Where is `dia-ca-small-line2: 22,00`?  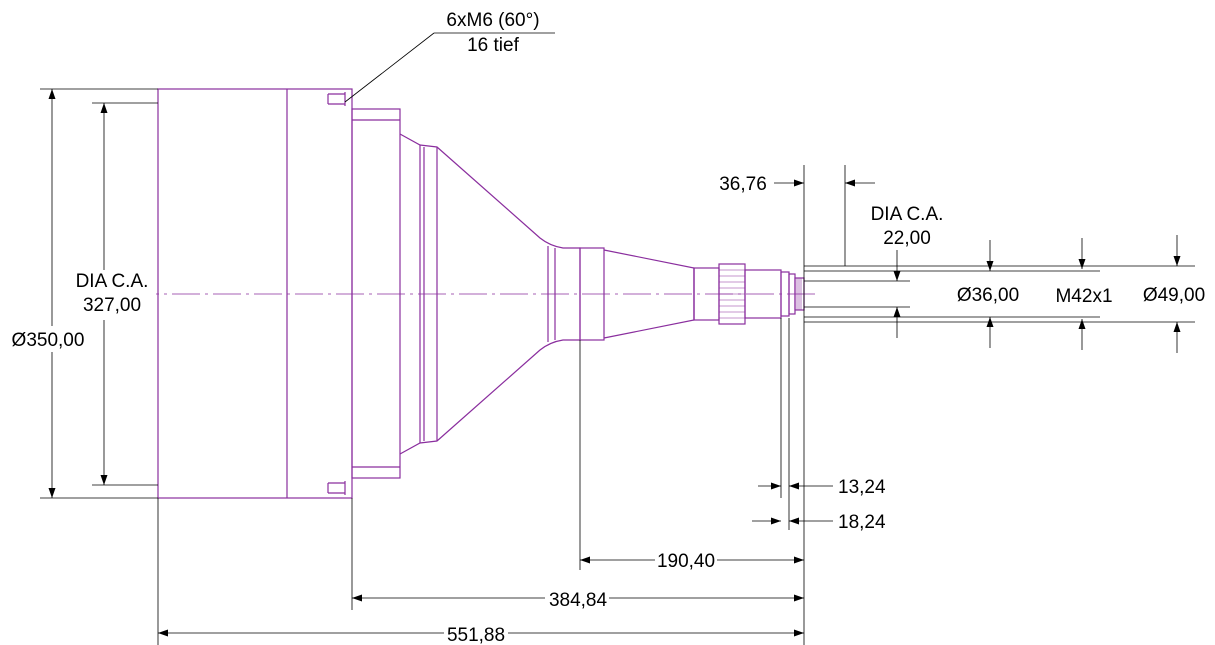 dia-ca-small-line2: 22,00 is located at coordinates (907, 238).